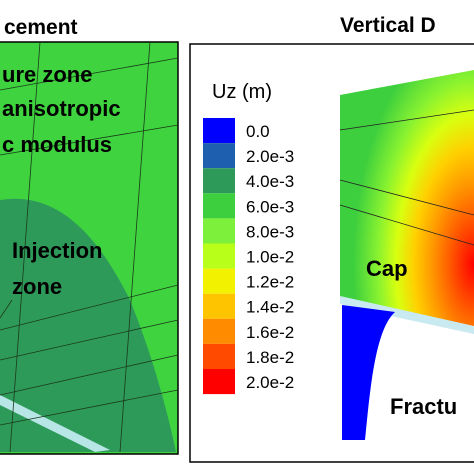 The height and width of the screenshot is (474, 474). What do you see at coordinates (368, 372) in the screenshot?
I see `fracture-zone-area` at bounding box center [368, 372].